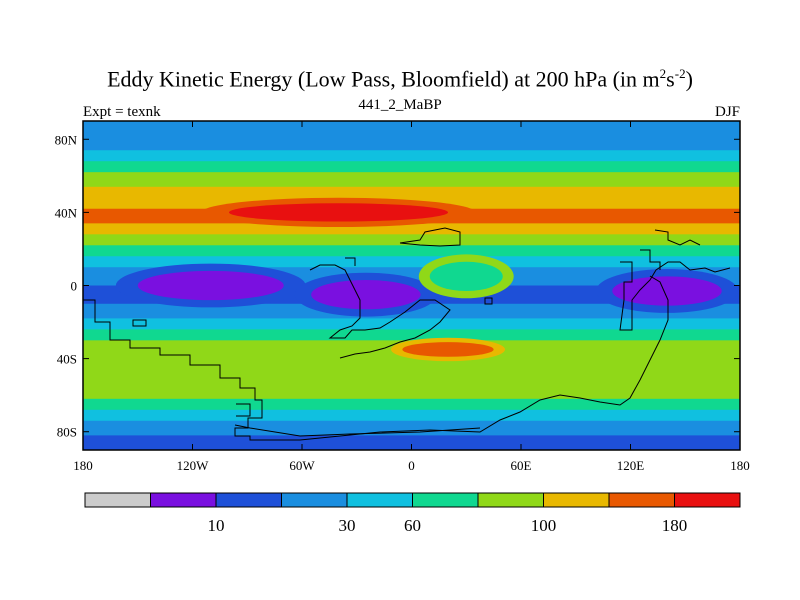 The image size is (800, 600). What do you see at coordinates (631, 465) in the screenshot?
I see `x-tick-label: 120E` at bounding box center [631, 465].